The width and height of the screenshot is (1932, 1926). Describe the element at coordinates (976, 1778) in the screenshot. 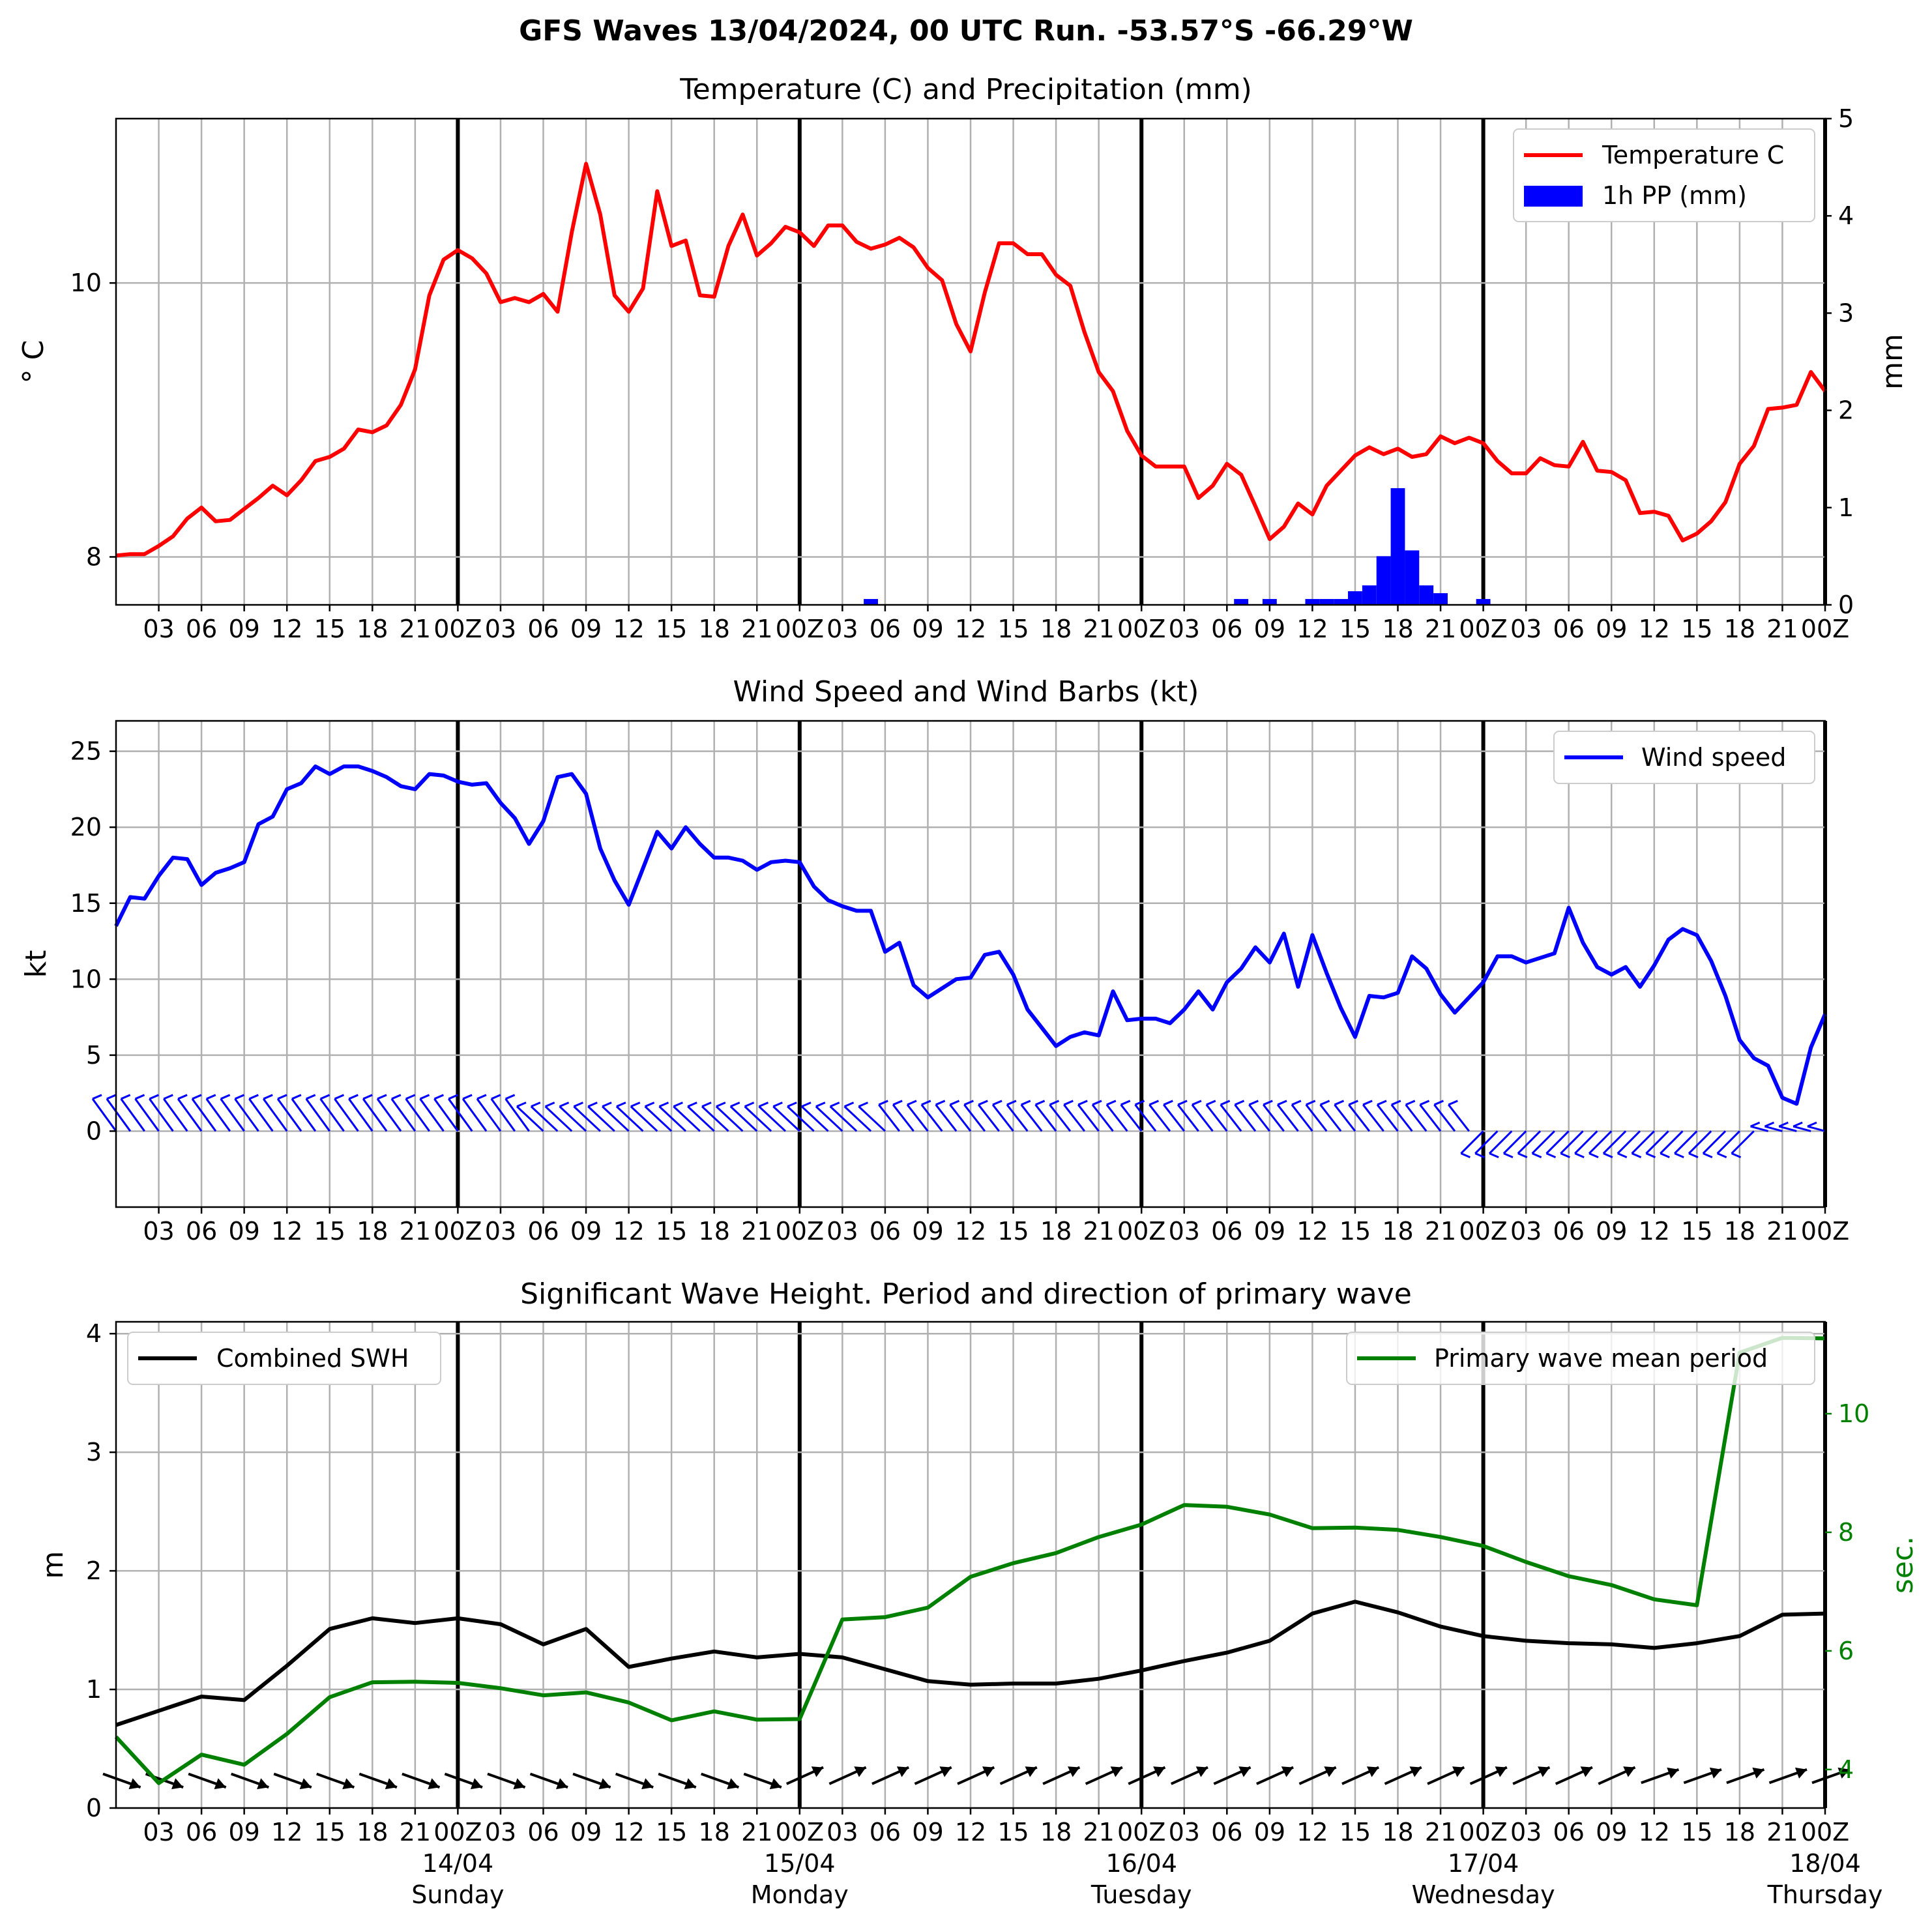

I see `wave-direction-arrows` at that location.